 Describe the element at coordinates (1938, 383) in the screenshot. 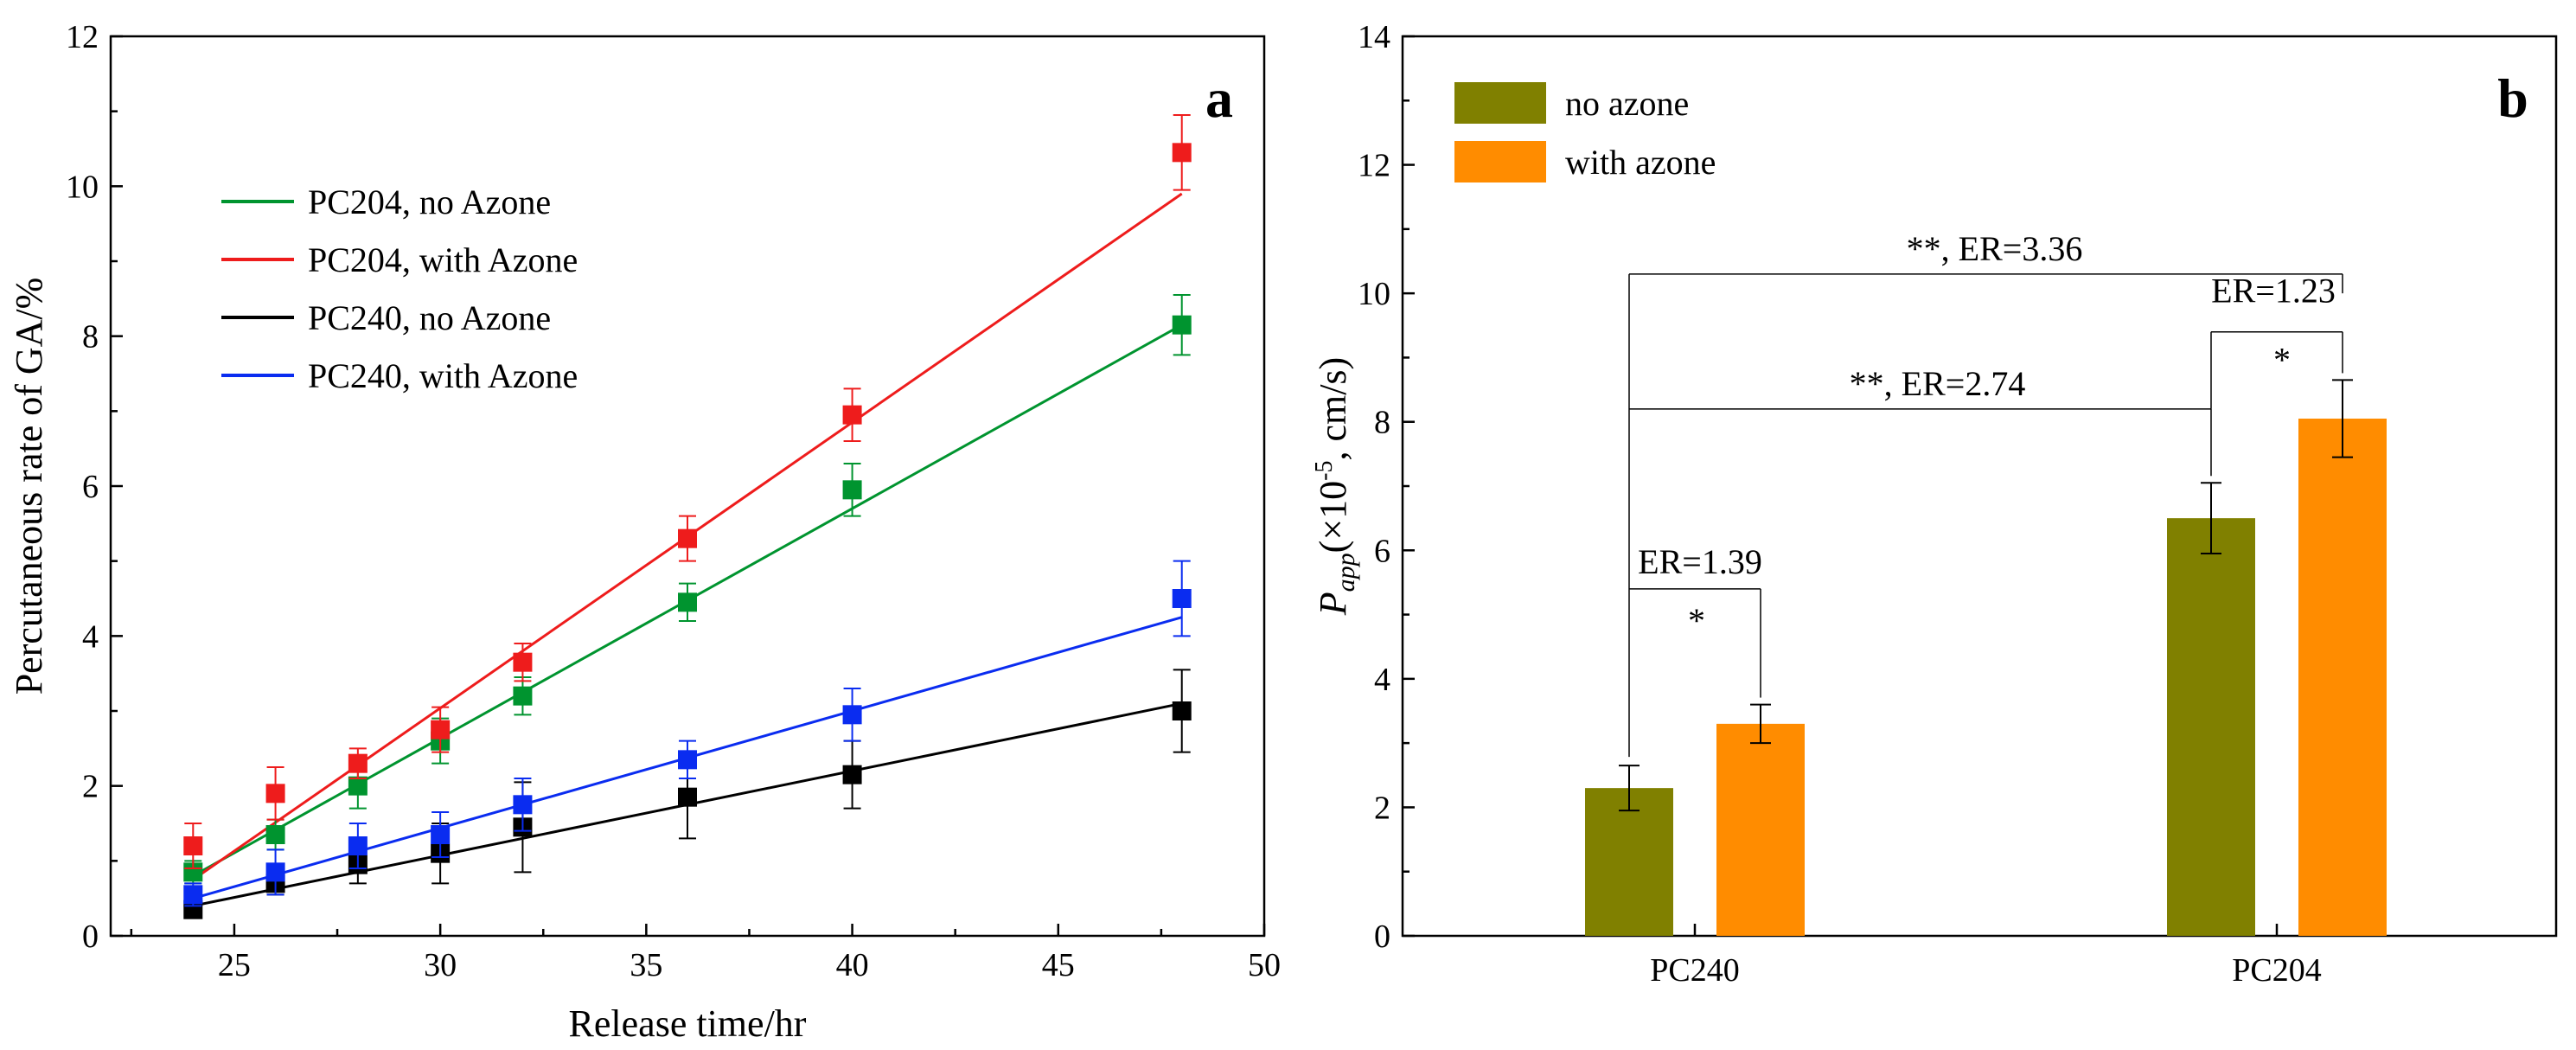

I see `panel-b-annotation: **, ER=2.74` at that location.